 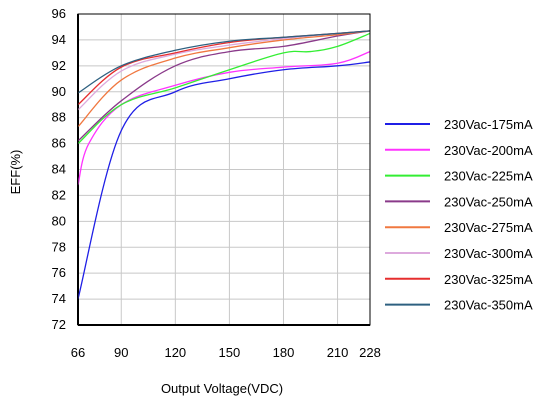 What do you see at coordinates (175, 352) in the screenshot?
I see `x-tick-label: 120` at bounding box center [175, 352].